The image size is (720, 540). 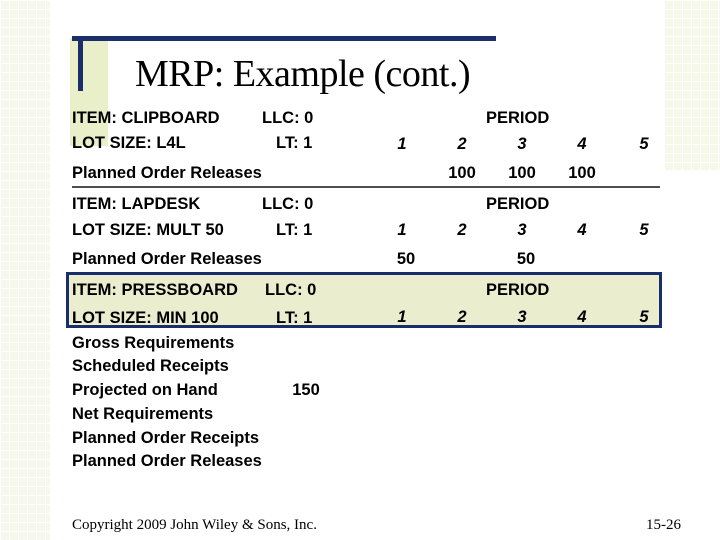 I want to click on title-accent-vertical-bar, so click(x=80, y=63).